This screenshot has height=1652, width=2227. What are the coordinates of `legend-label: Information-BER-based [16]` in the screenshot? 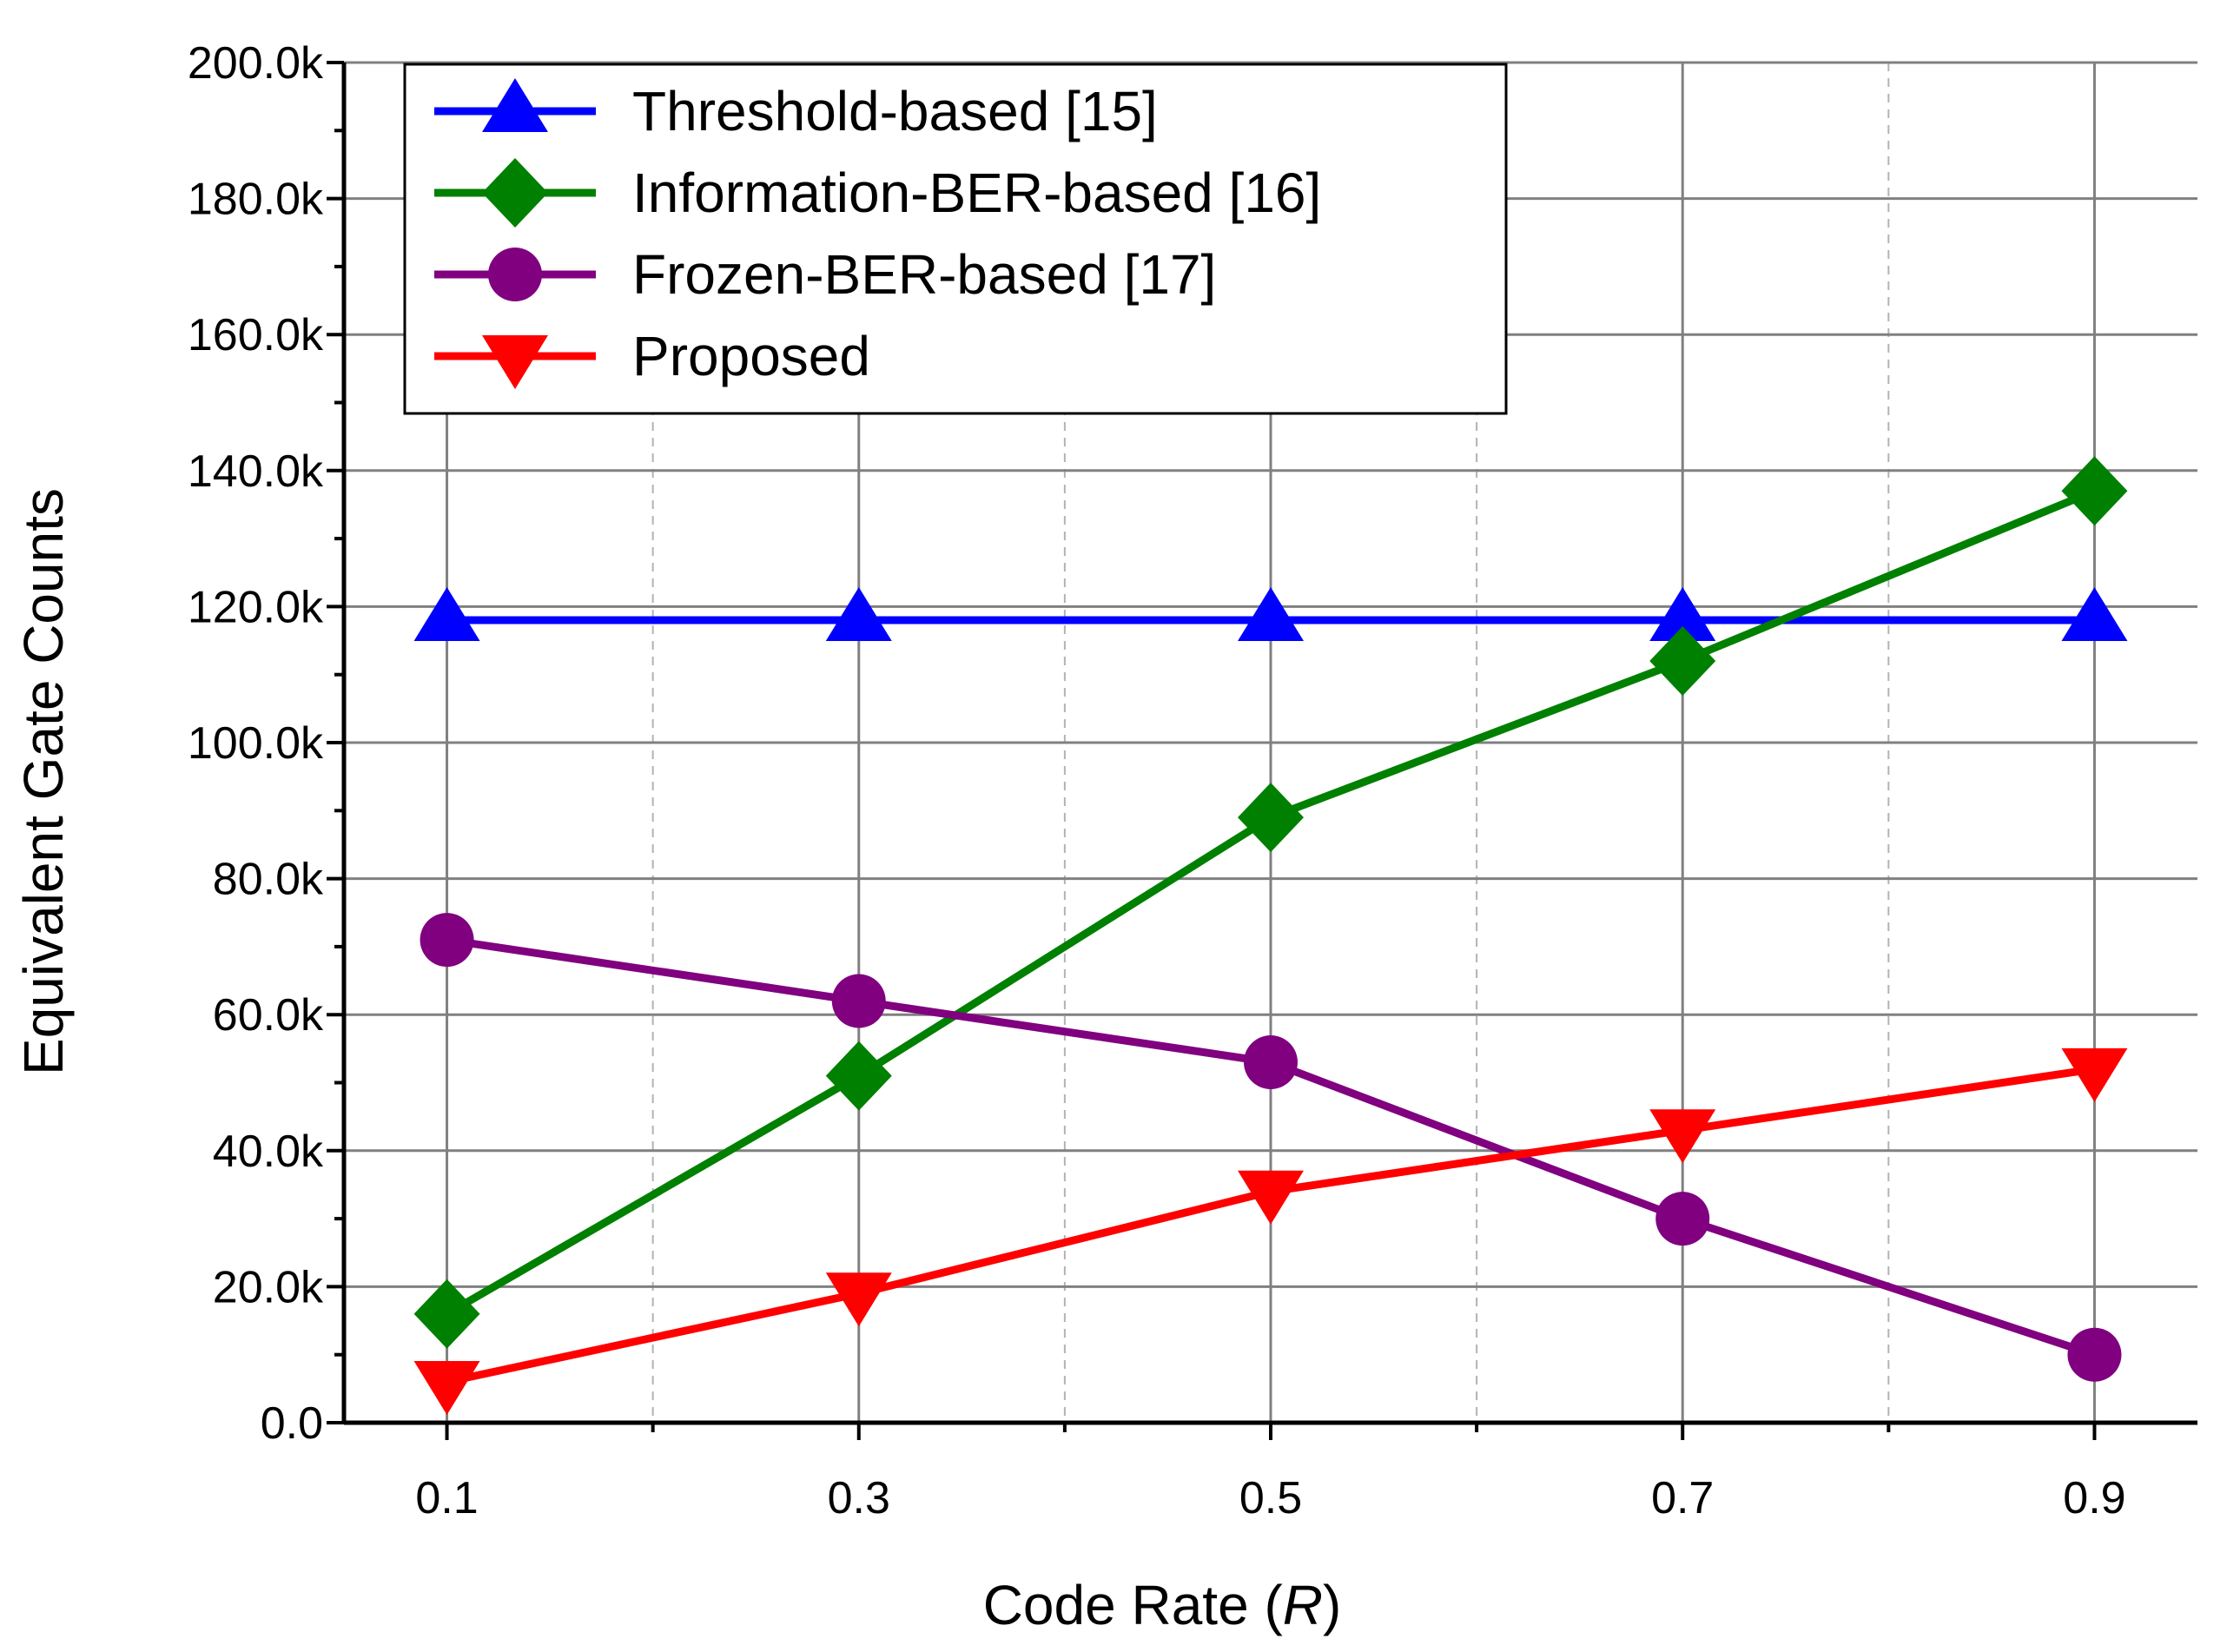 It's located at (976, 193).